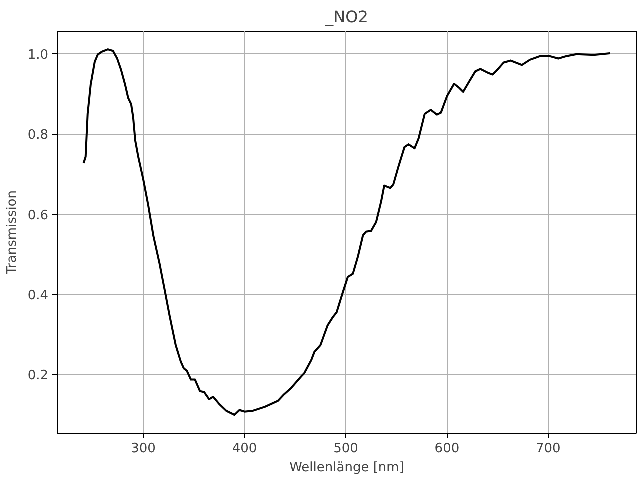 The height and width of the screenshot is (480, 640). What do you see at coordinates (38, 296) in the screenshot?
I see `y-tick-label: 0.4` at bounding box center [38, 296].